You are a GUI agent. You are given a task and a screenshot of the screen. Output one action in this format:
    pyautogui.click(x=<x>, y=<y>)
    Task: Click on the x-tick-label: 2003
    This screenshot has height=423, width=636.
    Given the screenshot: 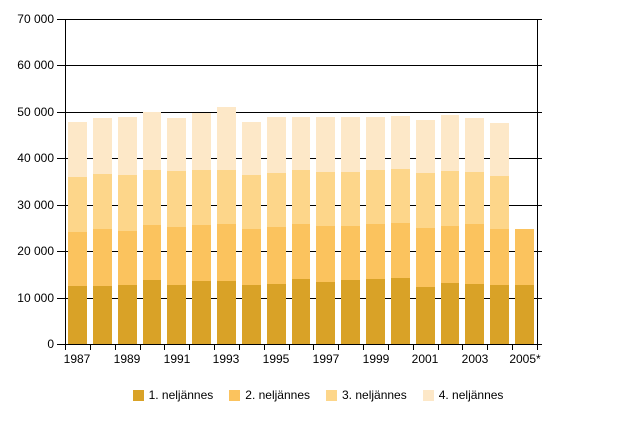 What is the action you would take?
    pyautogui.click(x=475, y=359)
    